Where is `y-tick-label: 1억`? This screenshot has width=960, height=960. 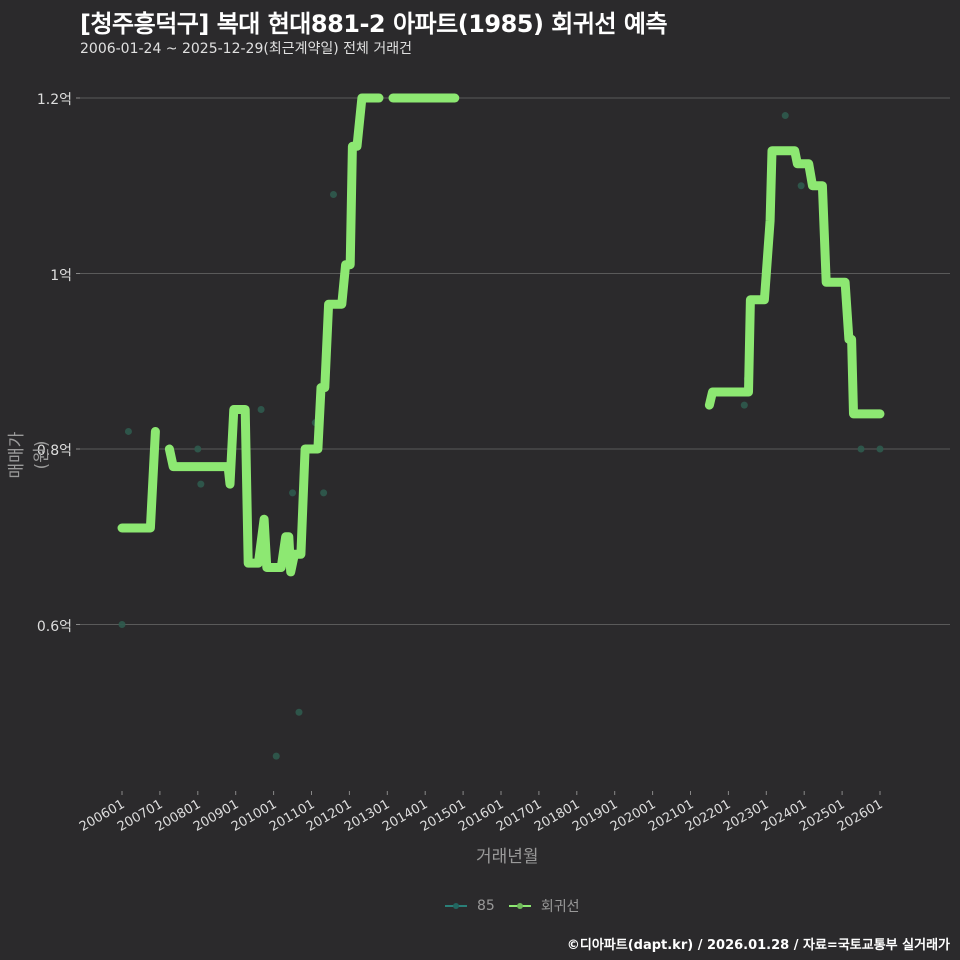
y-tick-label: 1억 is located at coordinates (61, 275).